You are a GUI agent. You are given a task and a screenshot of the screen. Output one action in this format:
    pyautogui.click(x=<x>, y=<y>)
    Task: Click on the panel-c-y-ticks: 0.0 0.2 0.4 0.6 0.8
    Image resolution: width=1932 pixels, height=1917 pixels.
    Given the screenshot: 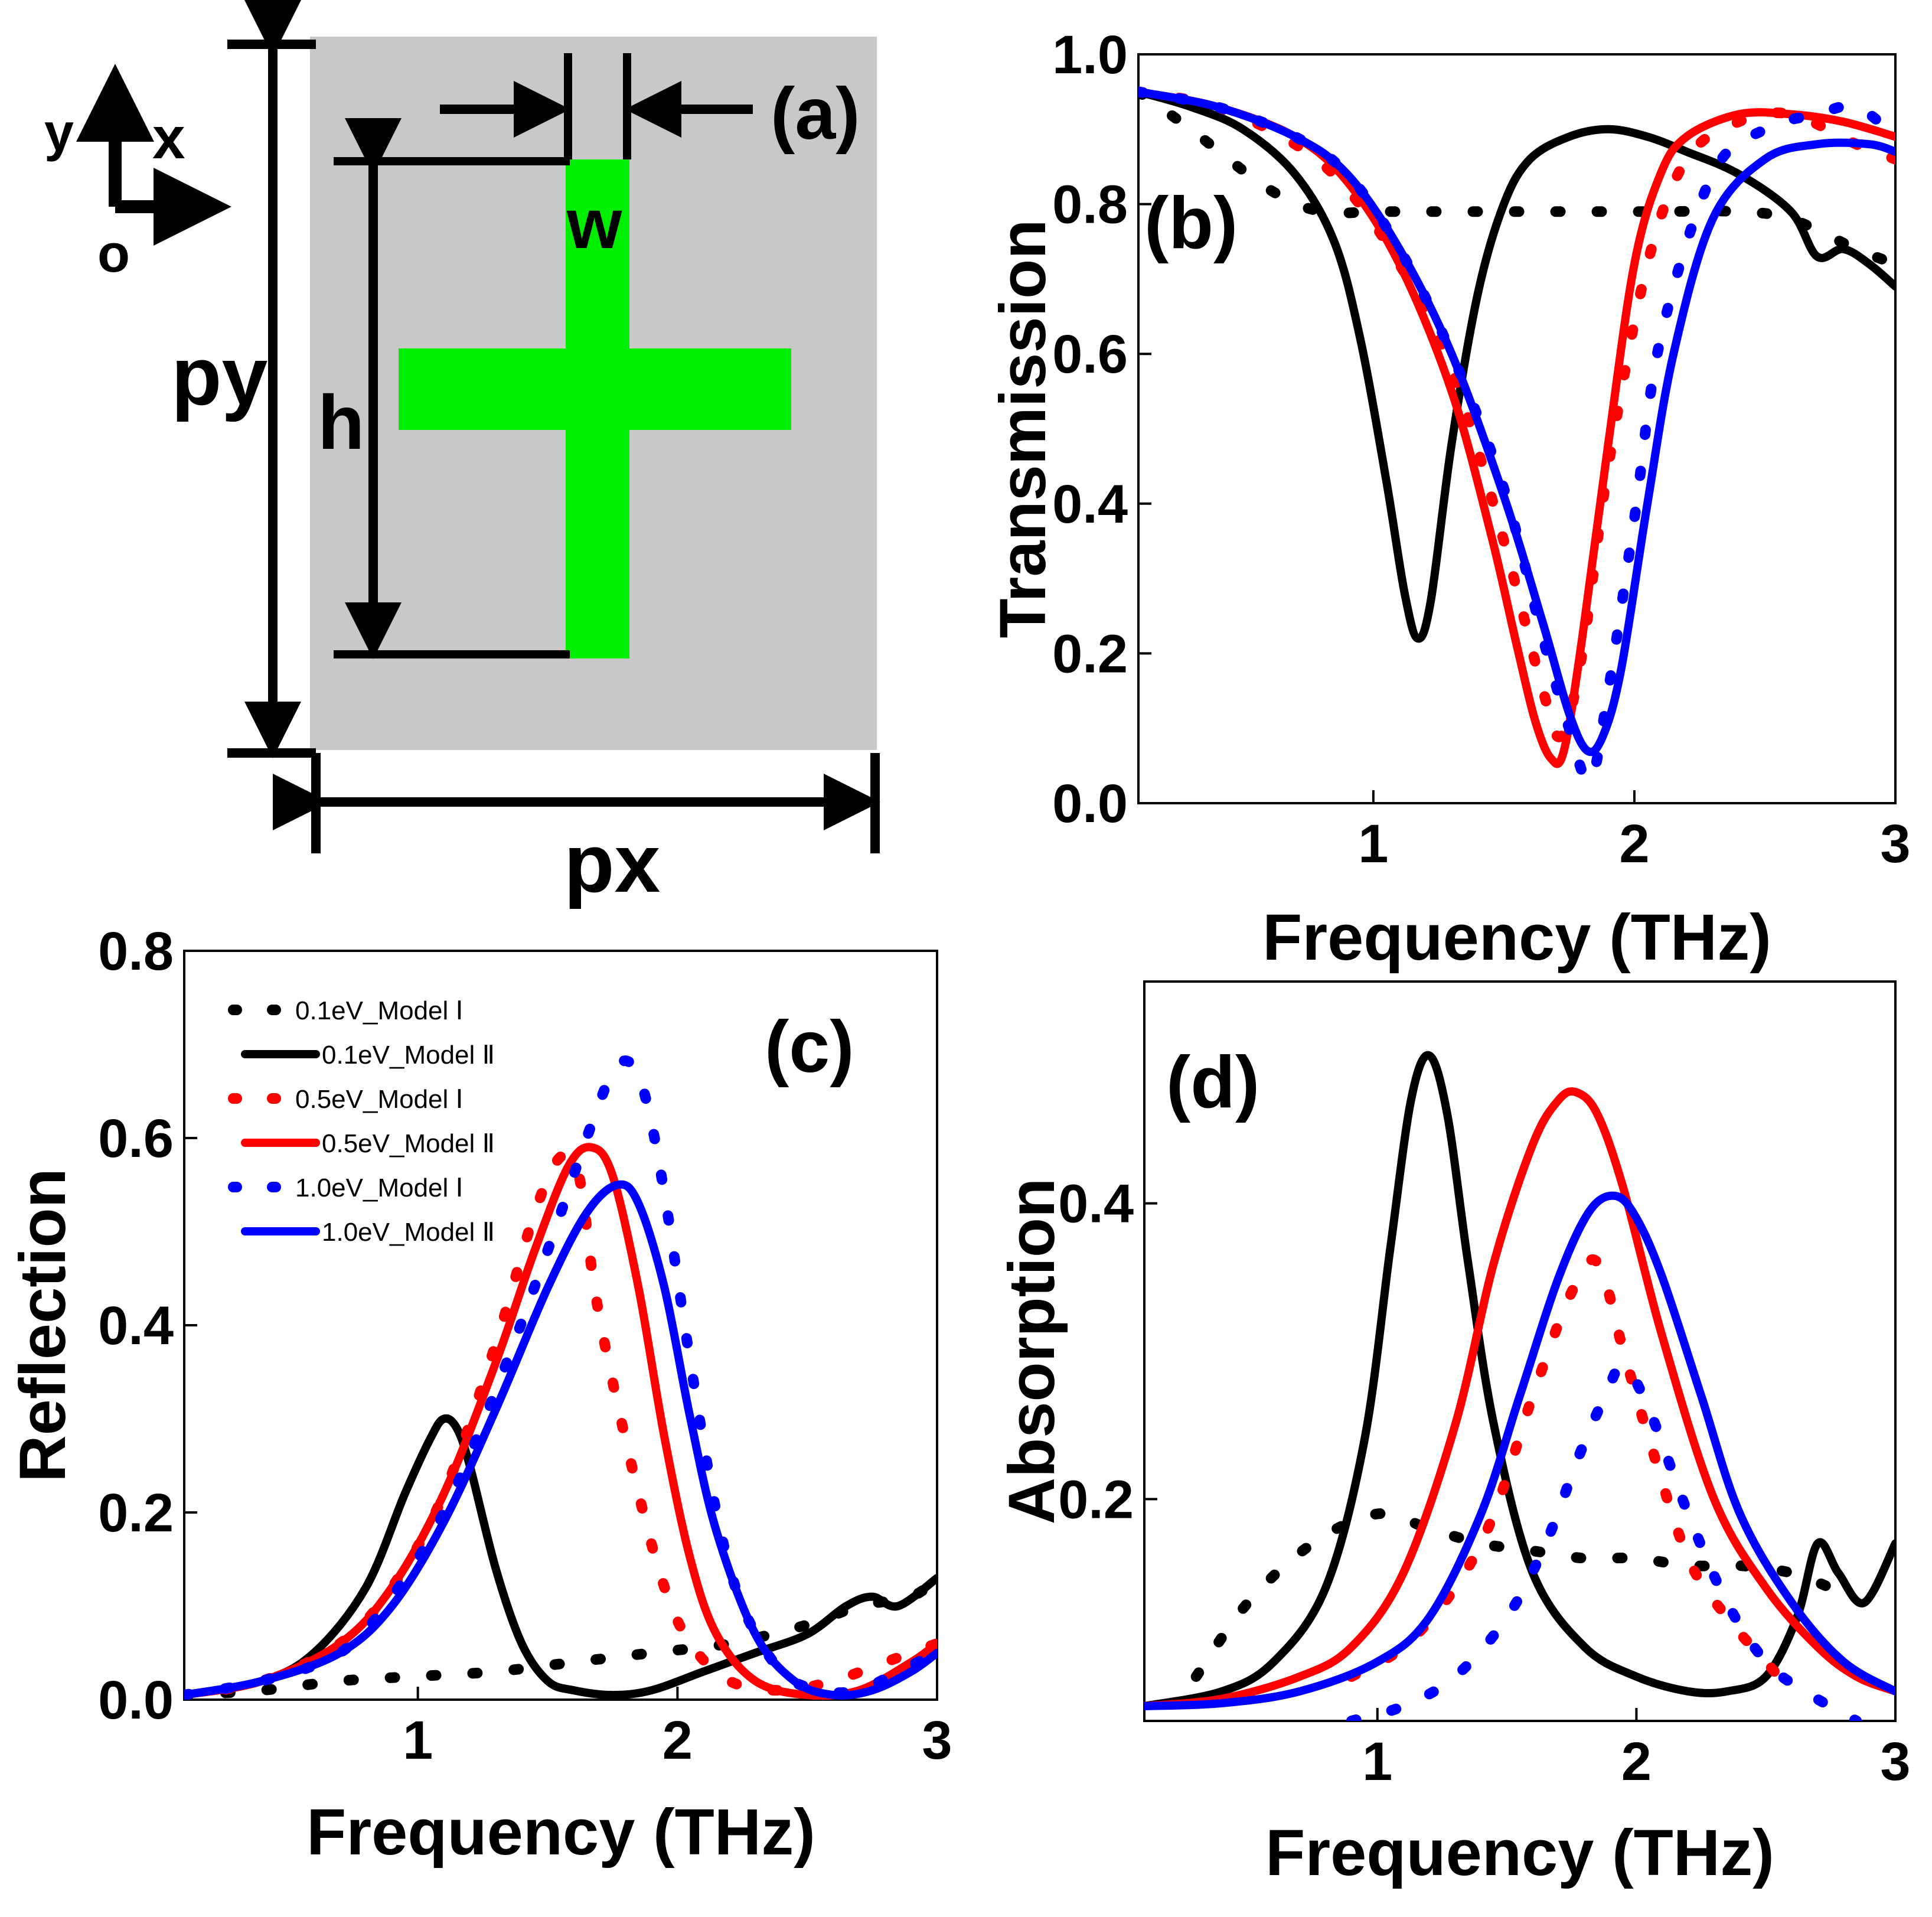 What is the action you would take?
    pyautogui.click(x=147, y=1325)
    